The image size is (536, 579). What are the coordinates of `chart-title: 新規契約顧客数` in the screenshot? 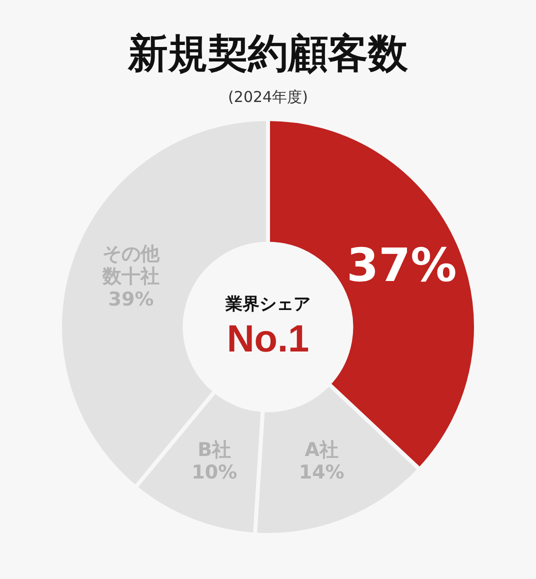 It's located at (267, 54).